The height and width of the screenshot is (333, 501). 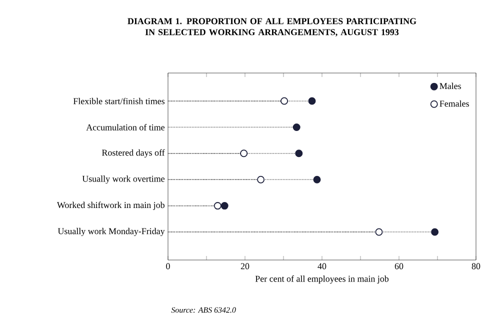 What do you see at coordinates (125, 127) in the screenshot?
I see `y-tick-label: Accumulation of time` at bounding box center [125, 127].